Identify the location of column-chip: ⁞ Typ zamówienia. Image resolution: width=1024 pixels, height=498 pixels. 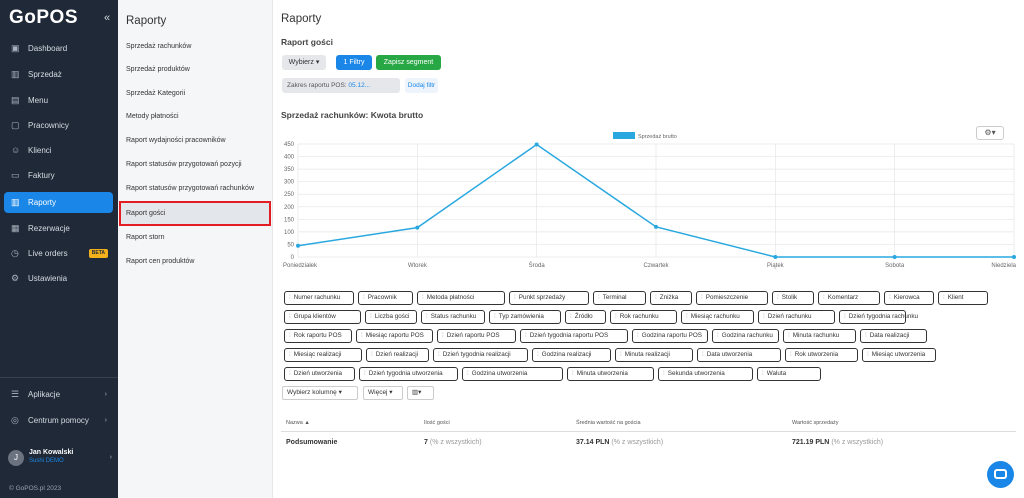
(525, 317).